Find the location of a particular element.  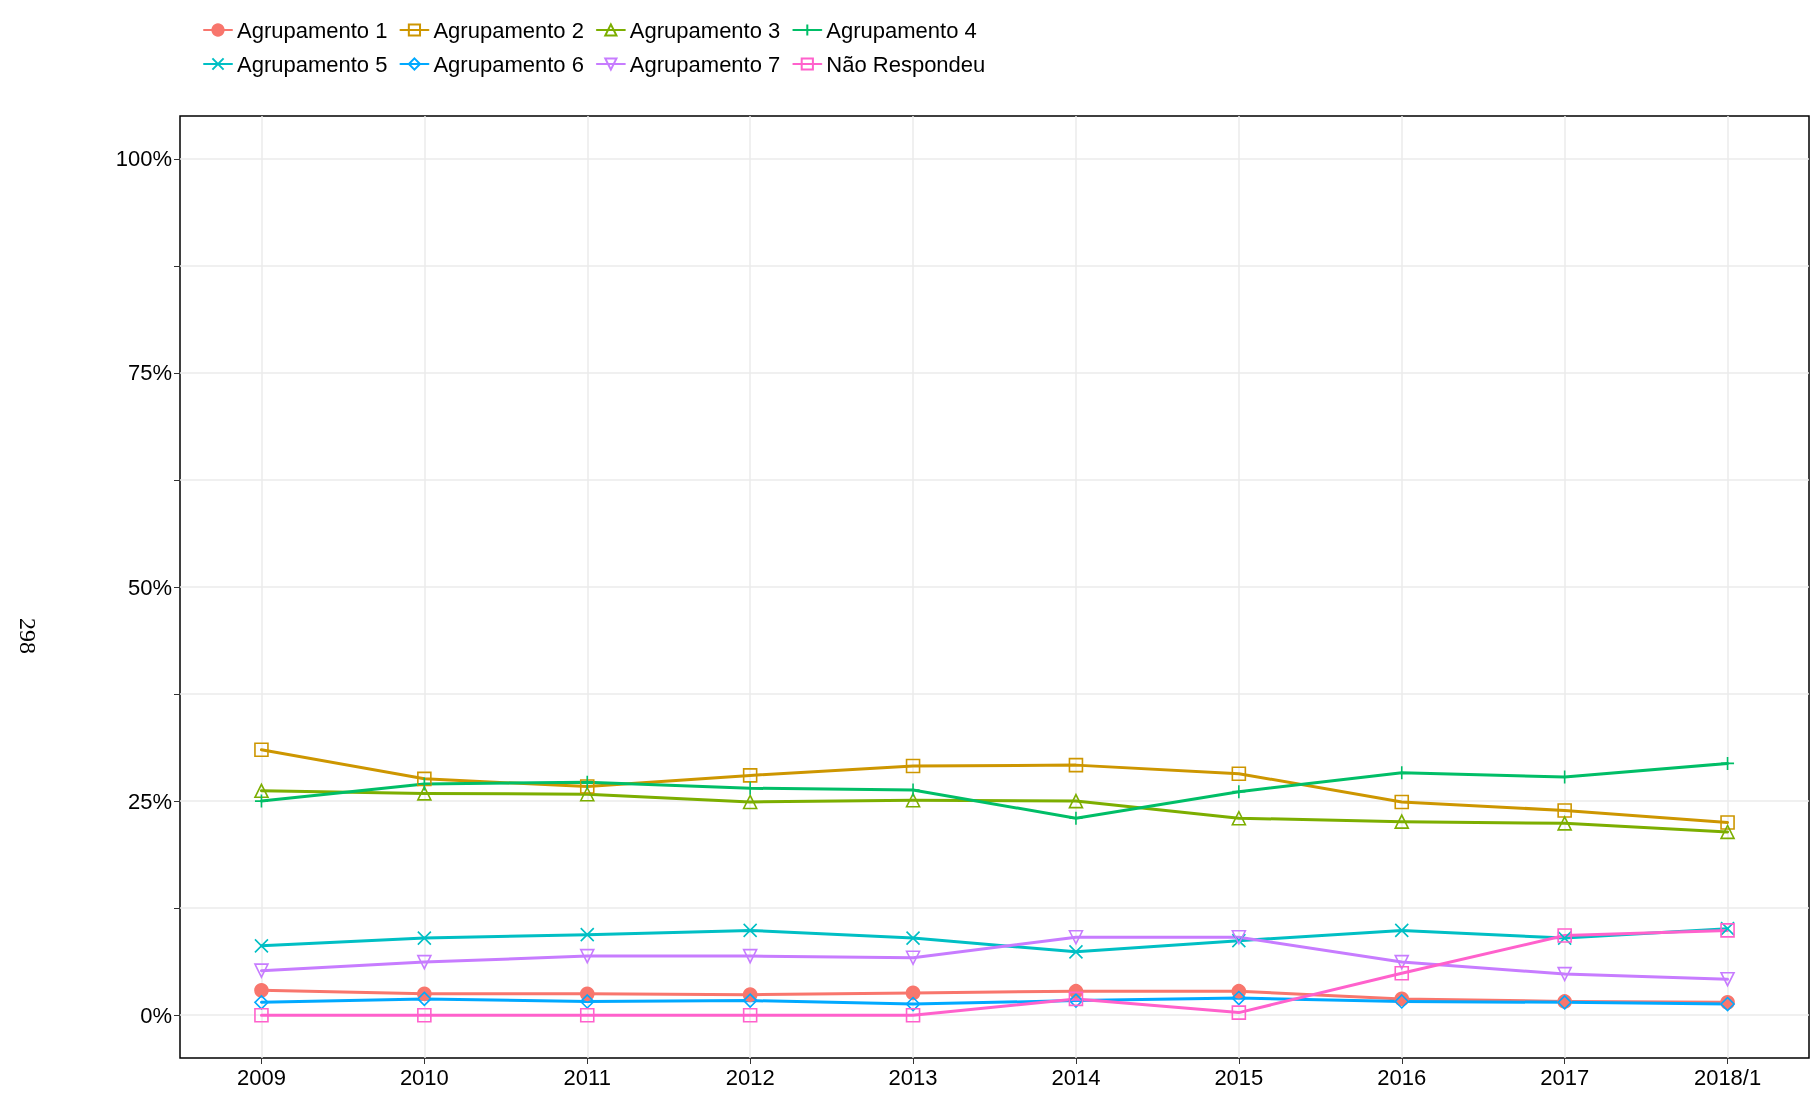

x-tick-label: 2018/1 is located at coordinates (1727, 1077).